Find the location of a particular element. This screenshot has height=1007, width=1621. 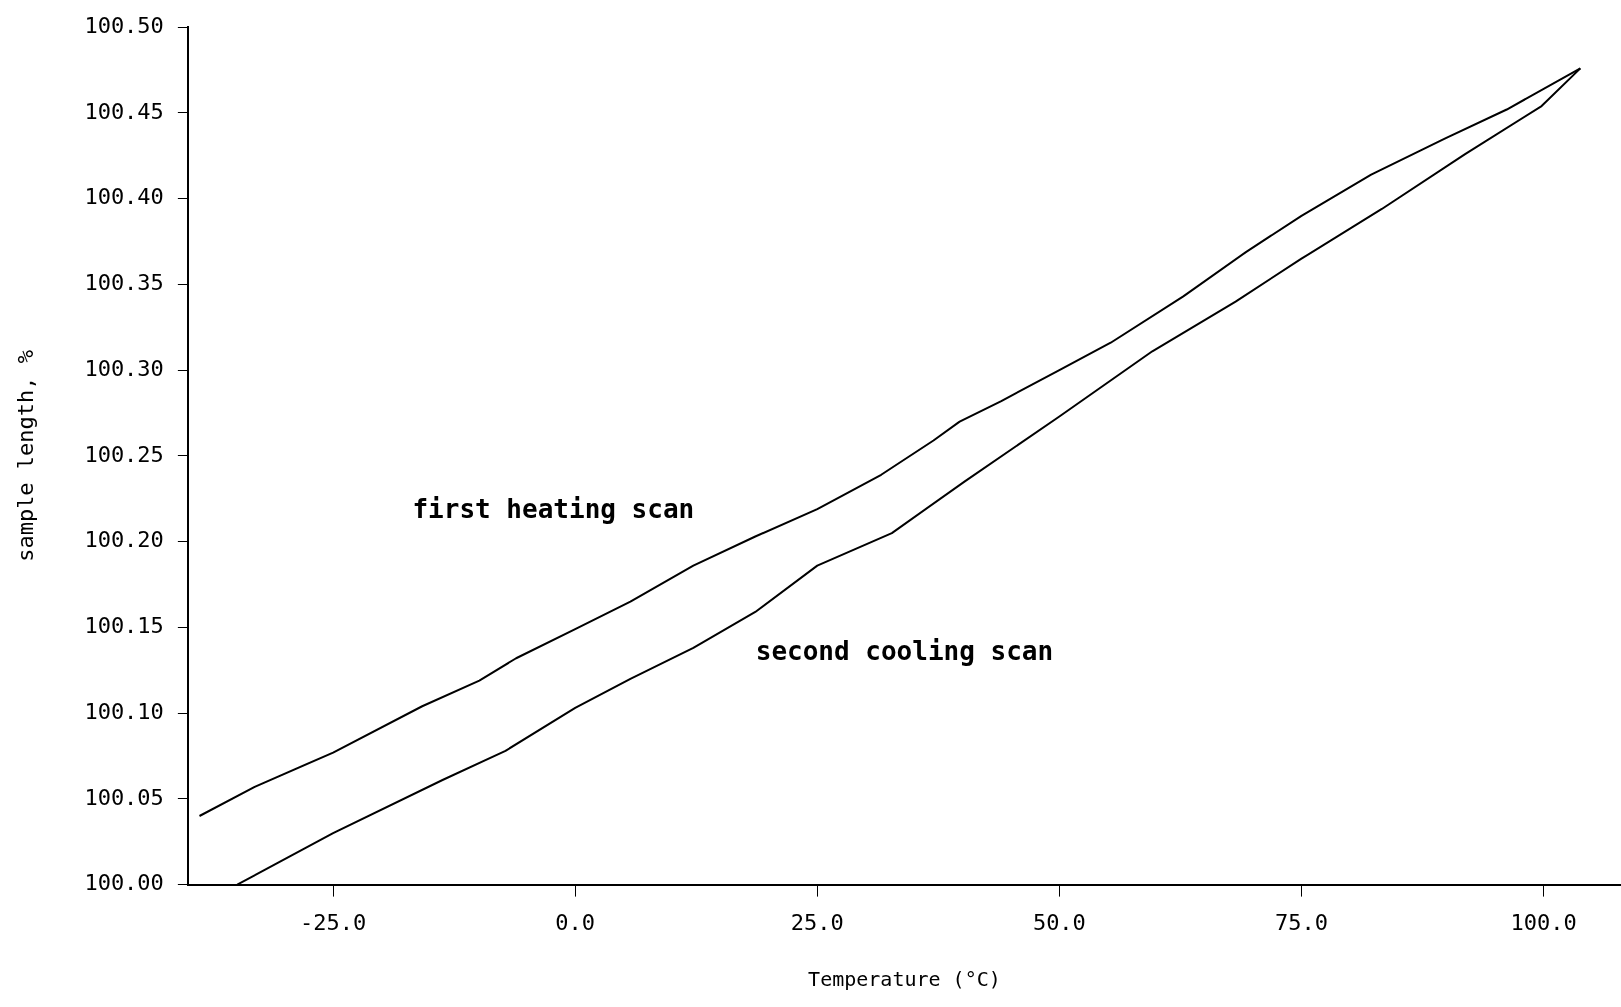

y-tick-label: 100.30 is located at coordinates (124, 368).